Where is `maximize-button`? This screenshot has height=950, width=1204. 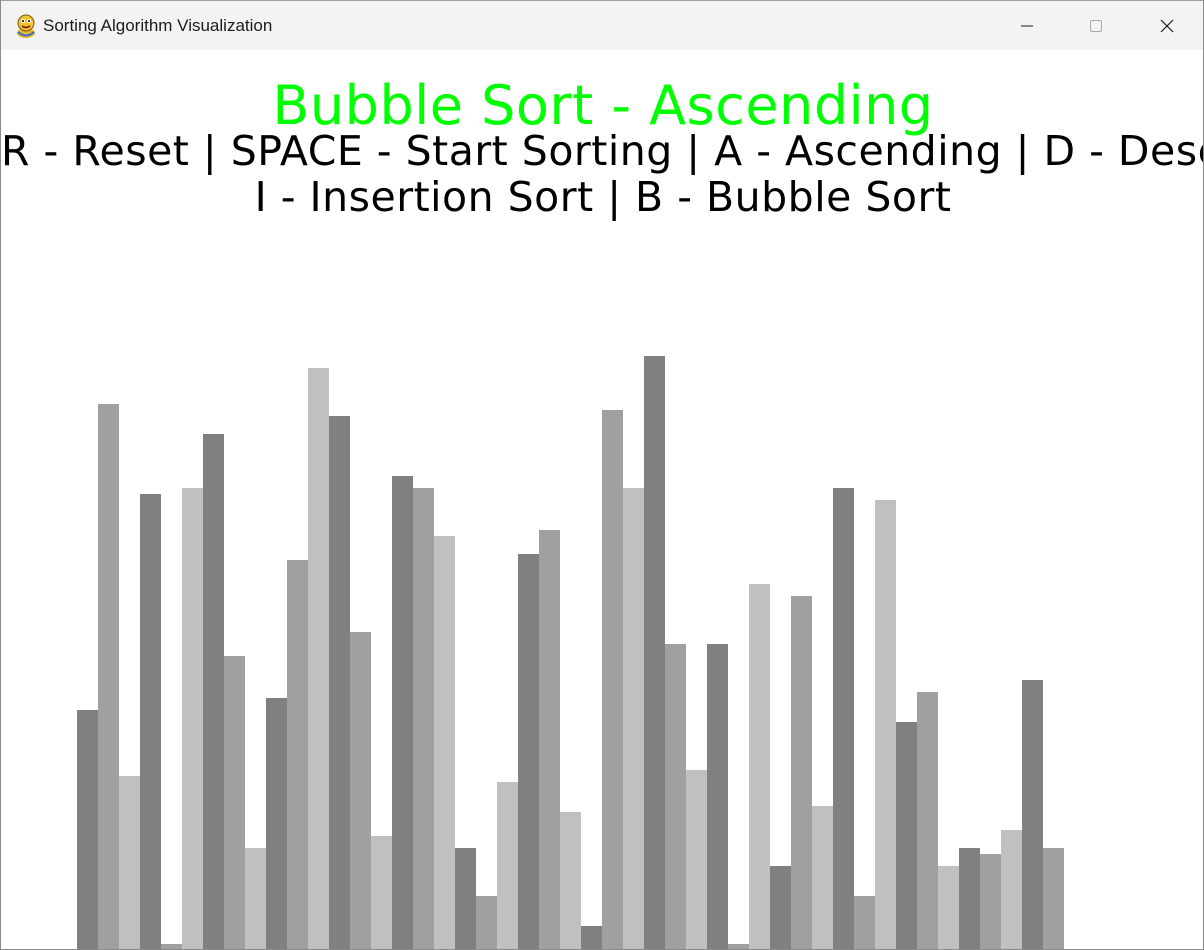 maximize-button is located at coordinates (1096, 26).